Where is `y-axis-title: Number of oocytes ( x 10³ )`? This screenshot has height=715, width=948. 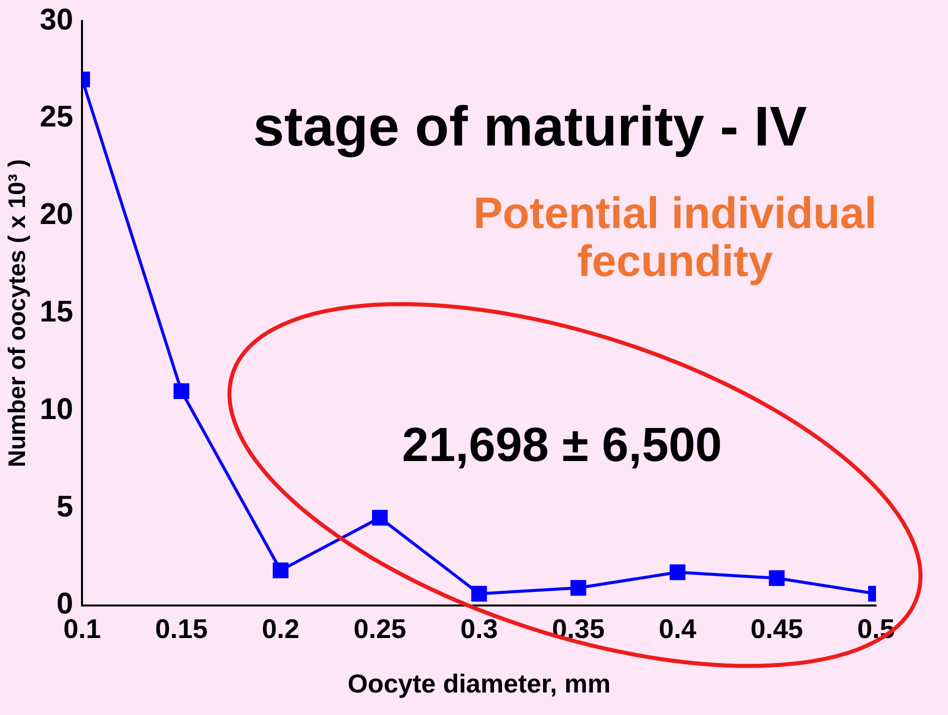 y-axis-title: Number of oocytes ( x 10³ ) is located at coordinates (18, 313).